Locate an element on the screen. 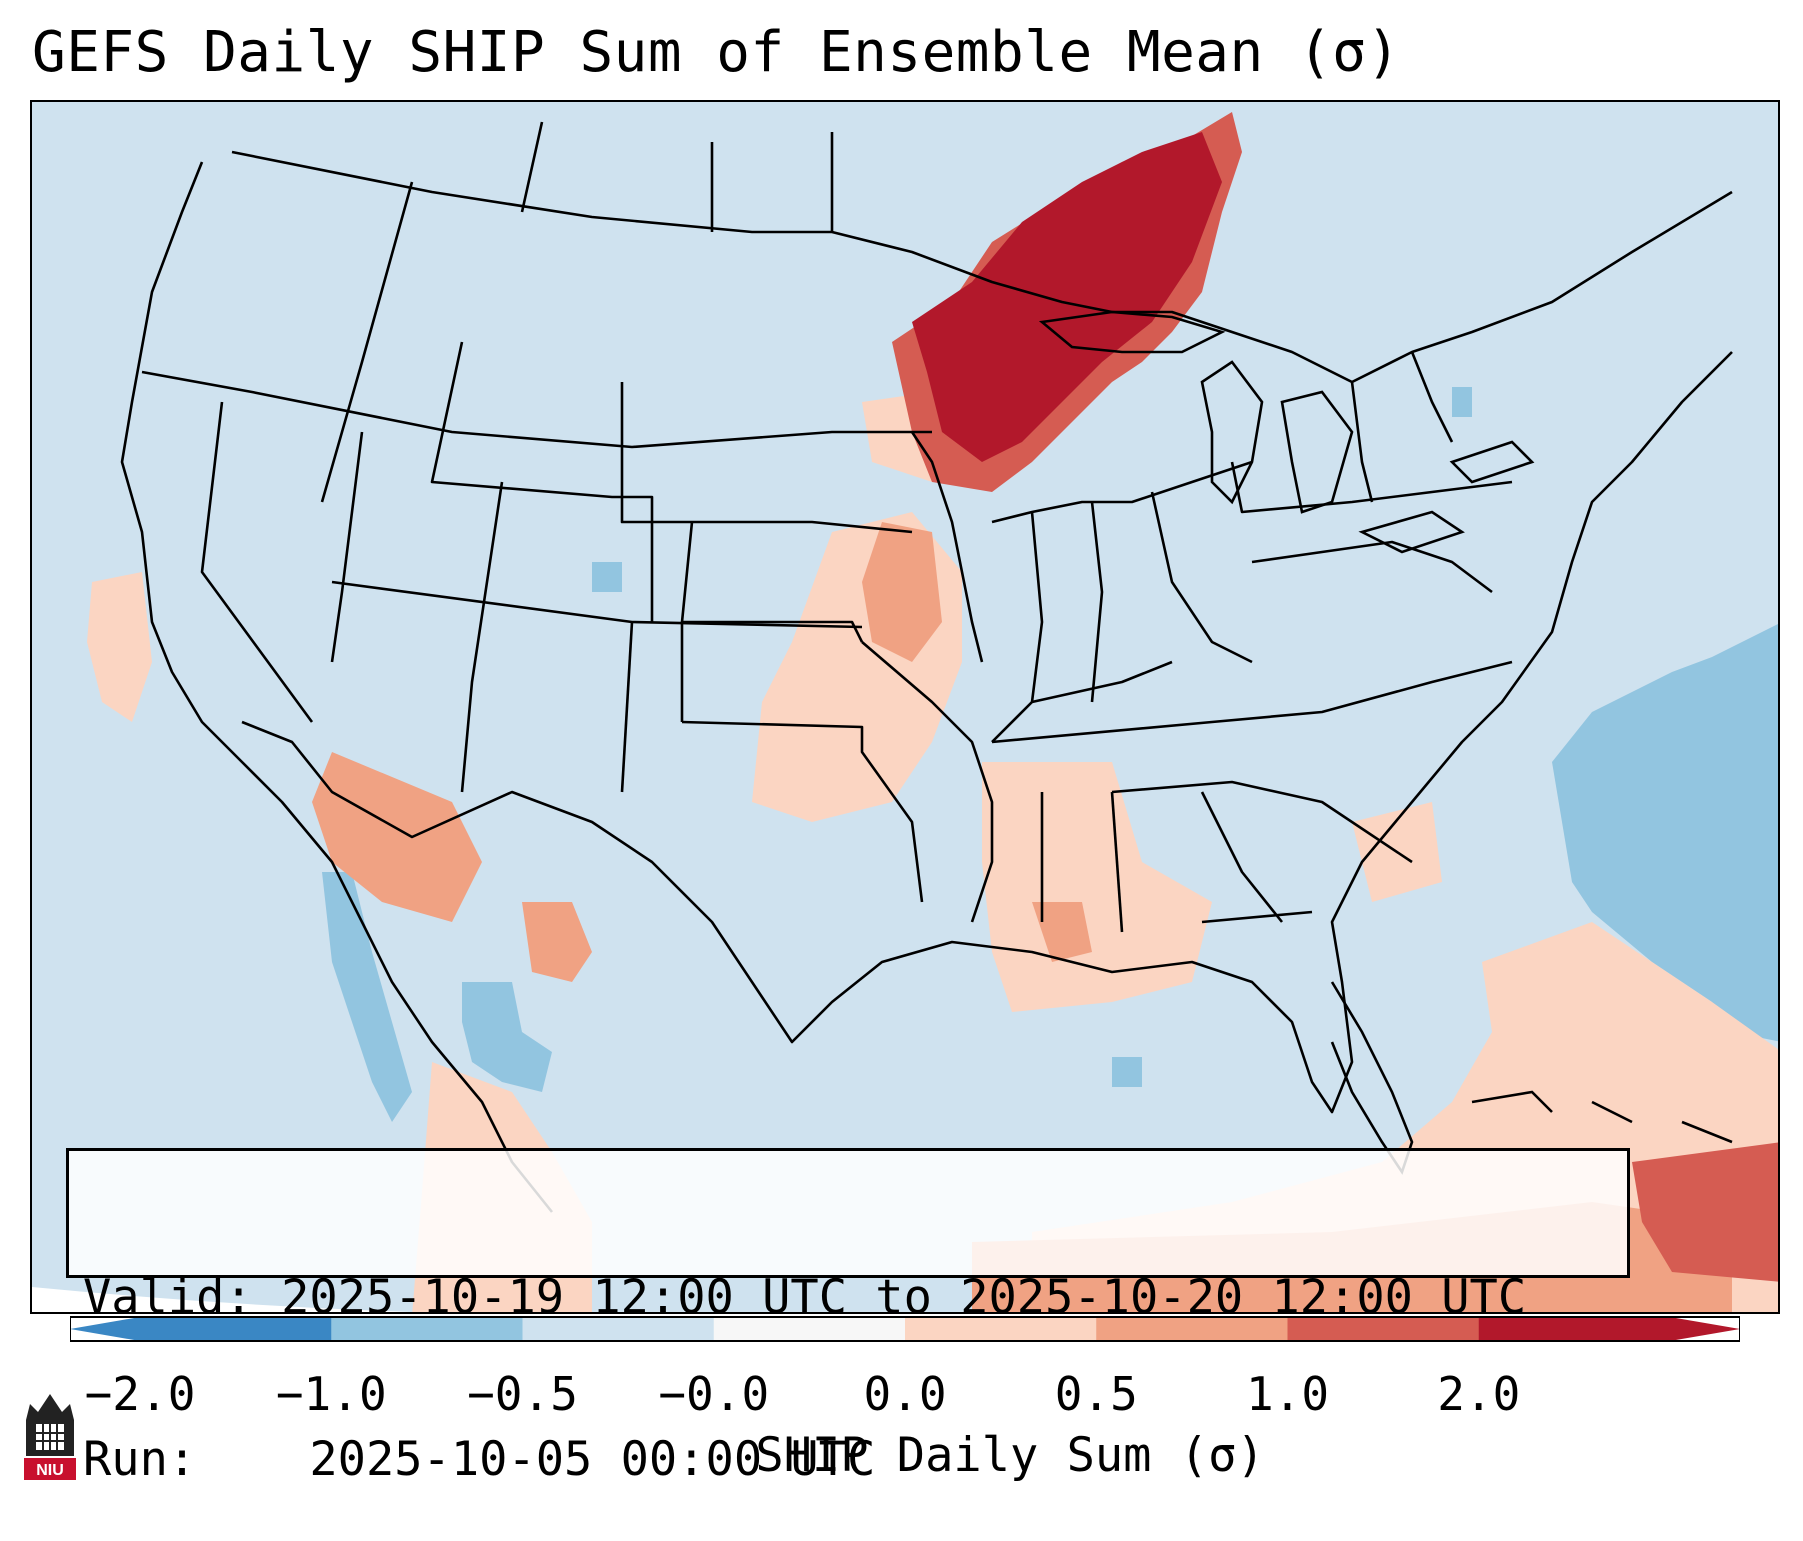 This screenshot has height=1541, width=1803. logo-banner is located at coordinates (50, 1469).